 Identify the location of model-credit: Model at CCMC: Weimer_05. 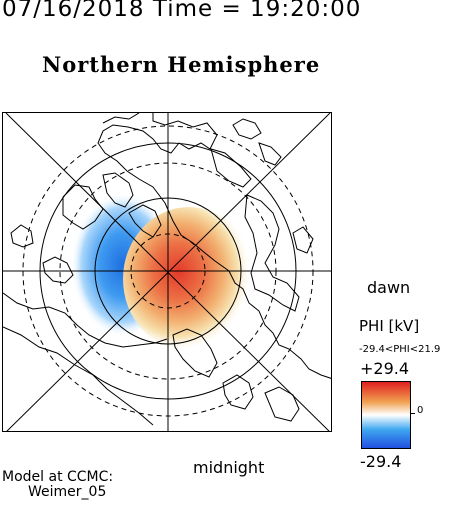
(57, 485).